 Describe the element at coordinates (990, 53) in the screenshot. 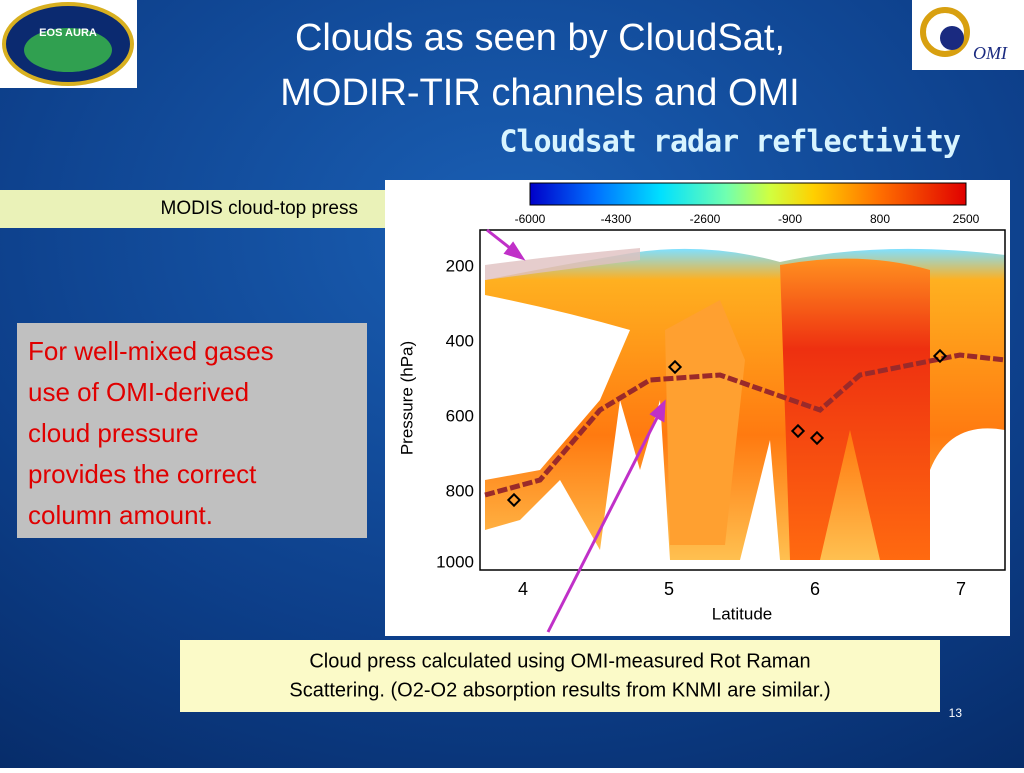

I see `logo-right-text: OMI` at that location.